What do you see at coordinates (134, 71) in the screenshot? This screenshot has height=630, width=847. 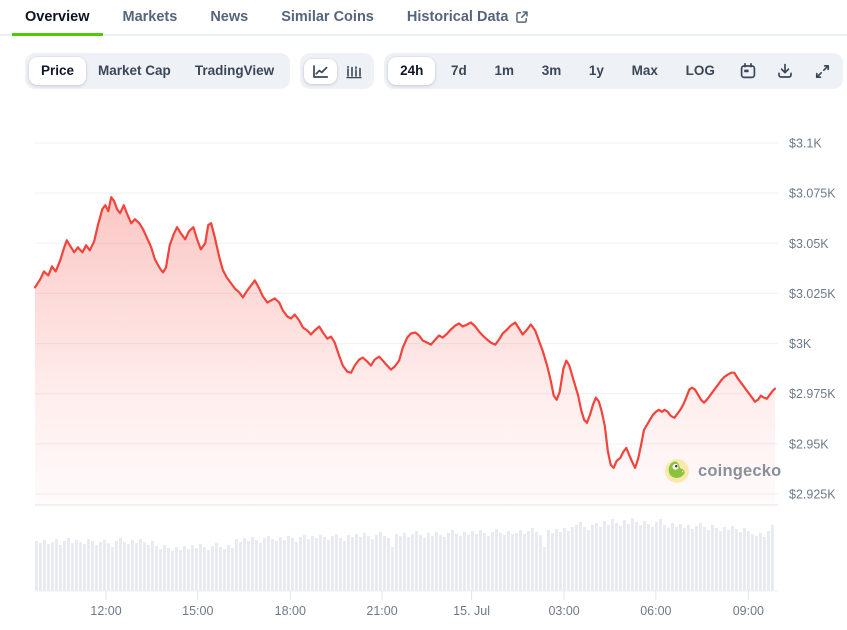 I see `metric-market-cap-button: Market Cap` at bounding box center [134, 71].